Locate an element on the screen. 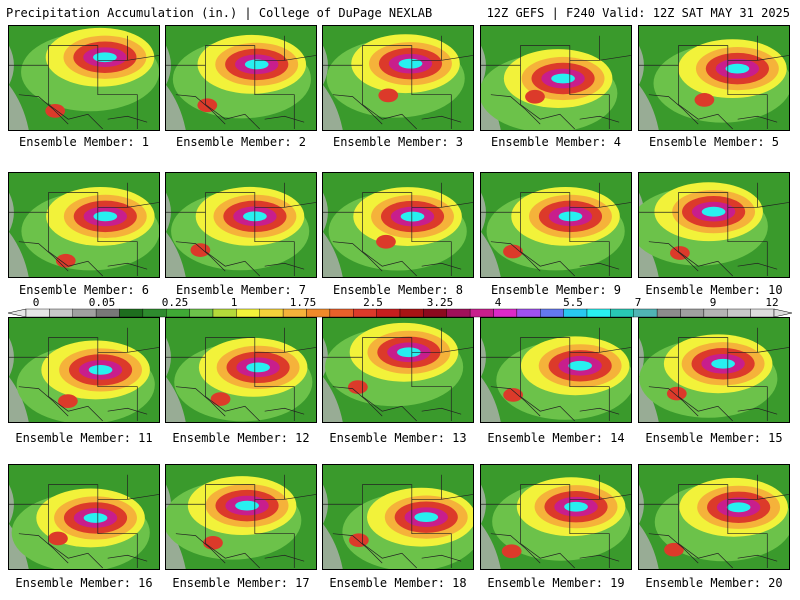  colorbar-tick-label: 9 is located at coordinates (713, 303).